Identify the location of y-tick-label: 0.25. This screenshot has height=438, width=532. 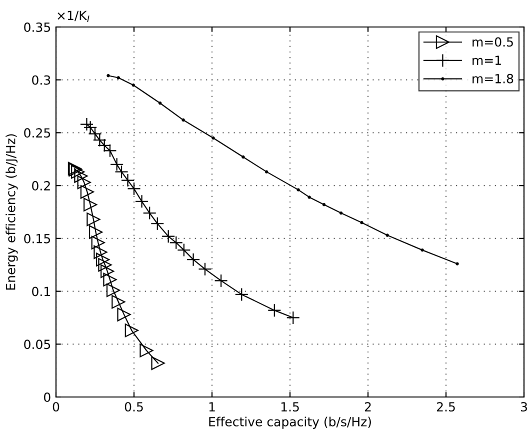
(37, 133).